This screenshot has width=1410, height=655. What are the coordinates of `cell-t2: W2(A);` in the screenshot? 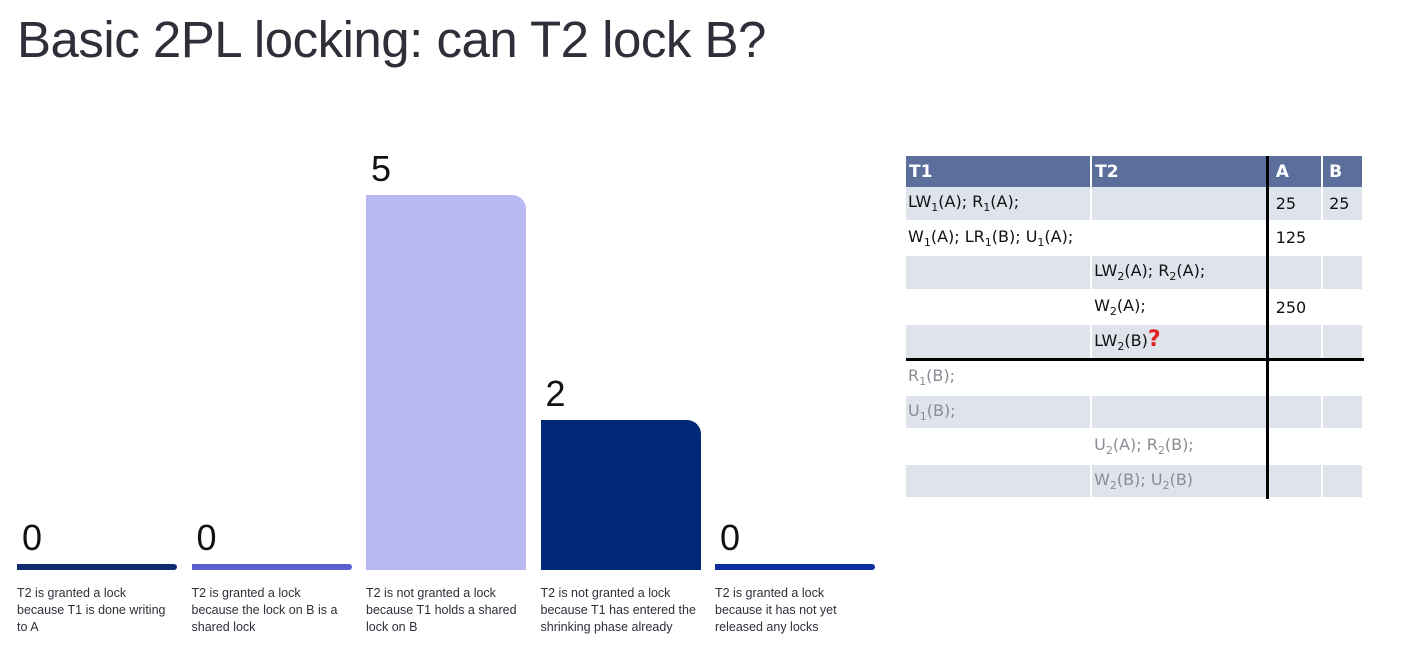 It's located at (1180, 307).